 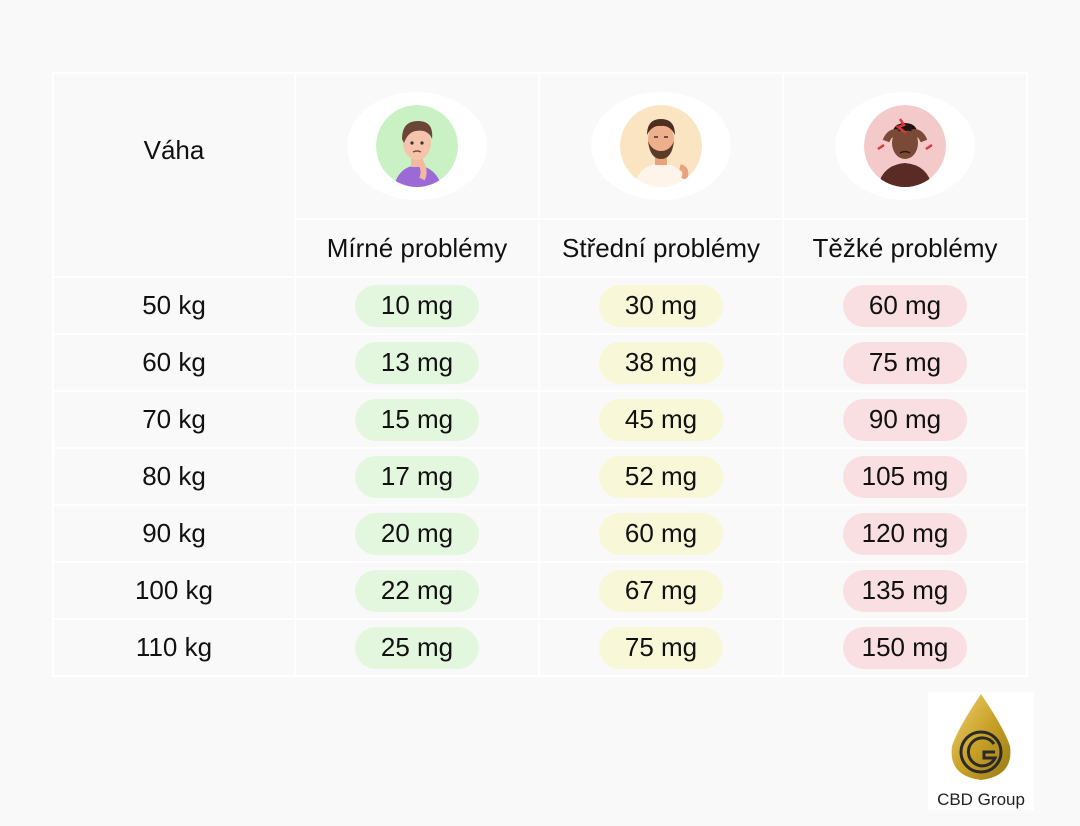 I want to click on severe-dose-cell: 105 mg, so click(x=906, y=477).